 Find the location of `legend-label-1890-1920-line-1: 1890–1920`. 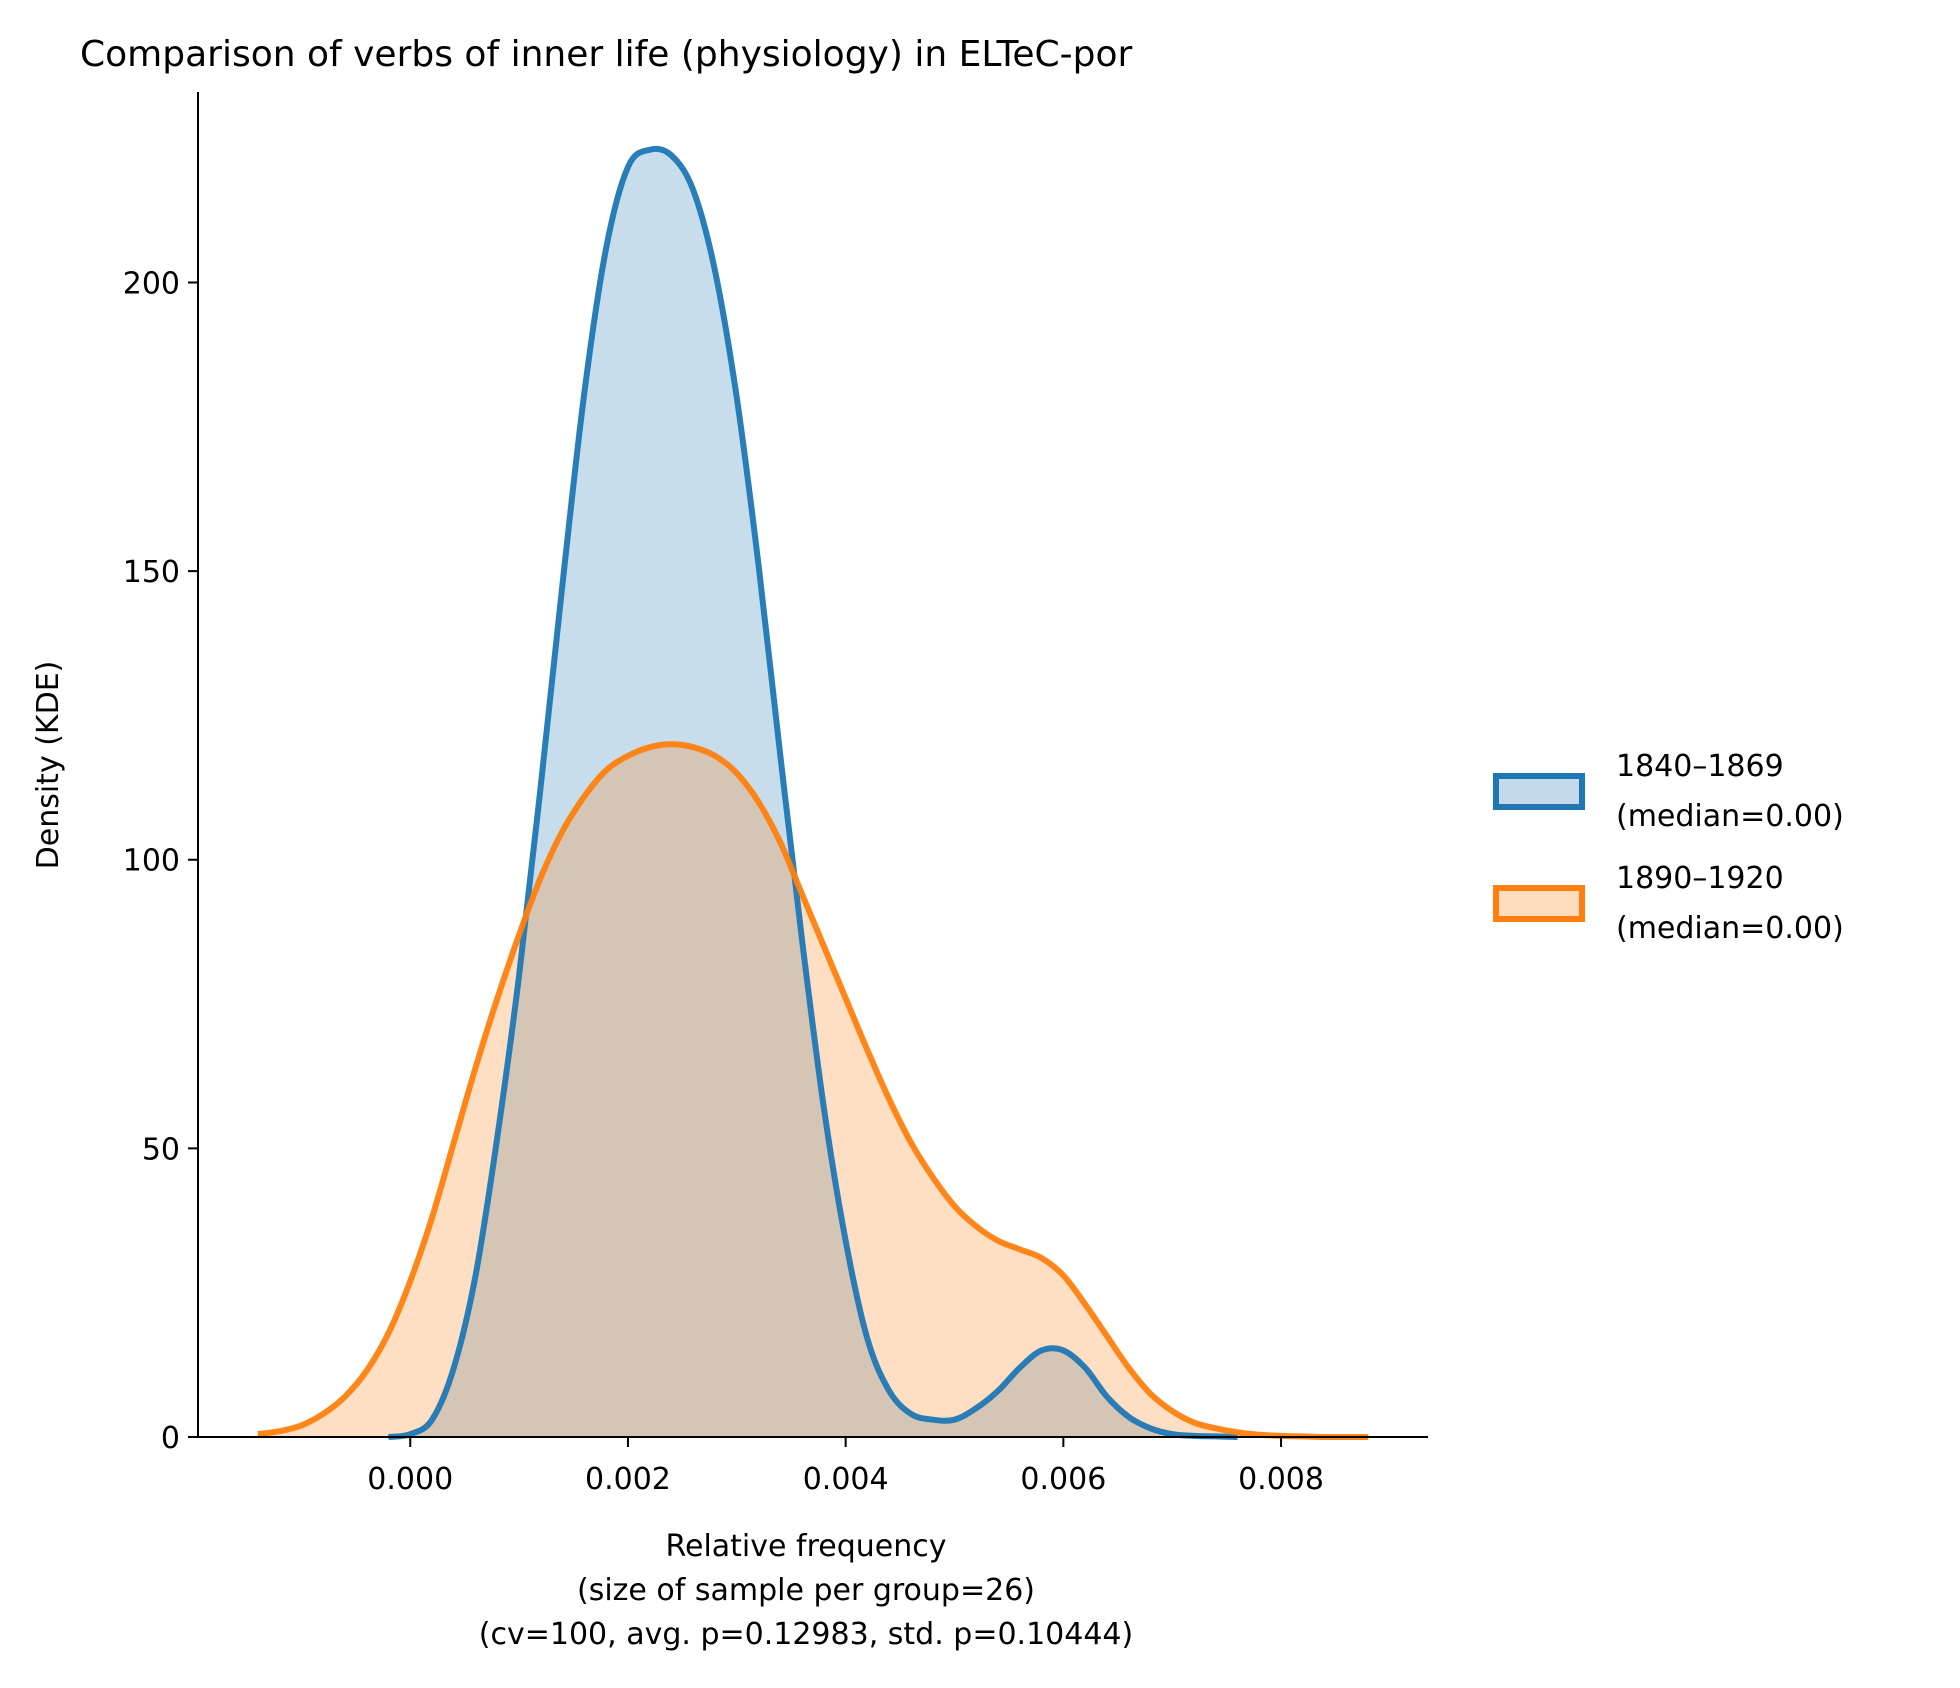

legend-label-1890-1920-line-1: 1890–1920 is located at coordinates (1700, 878).